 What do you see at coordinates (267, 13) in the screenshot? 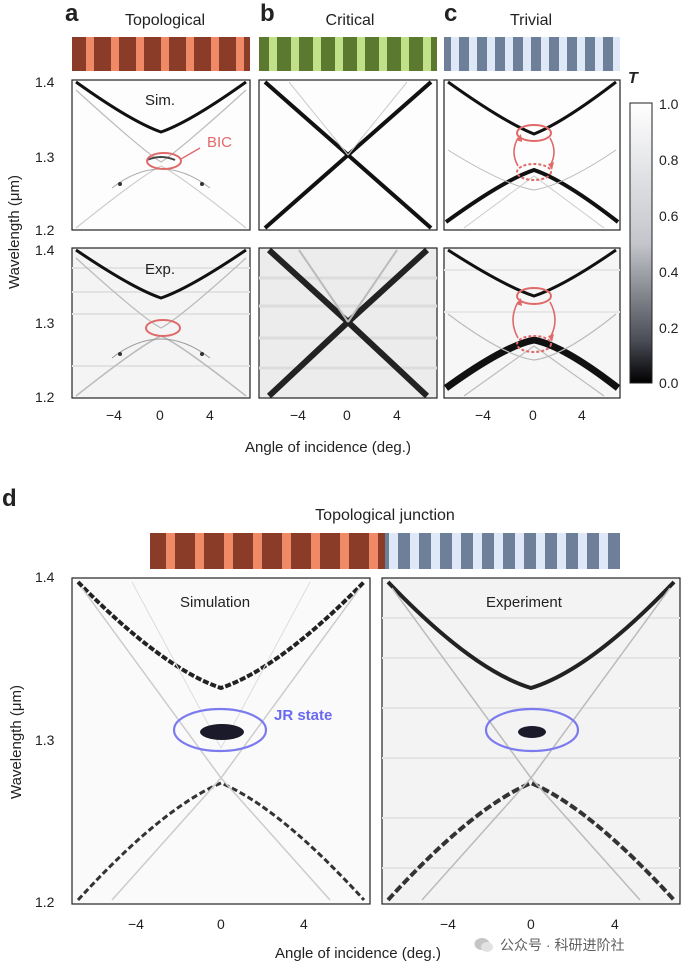
I see `panel-letter-b: b` at bounding box center [267, 13].